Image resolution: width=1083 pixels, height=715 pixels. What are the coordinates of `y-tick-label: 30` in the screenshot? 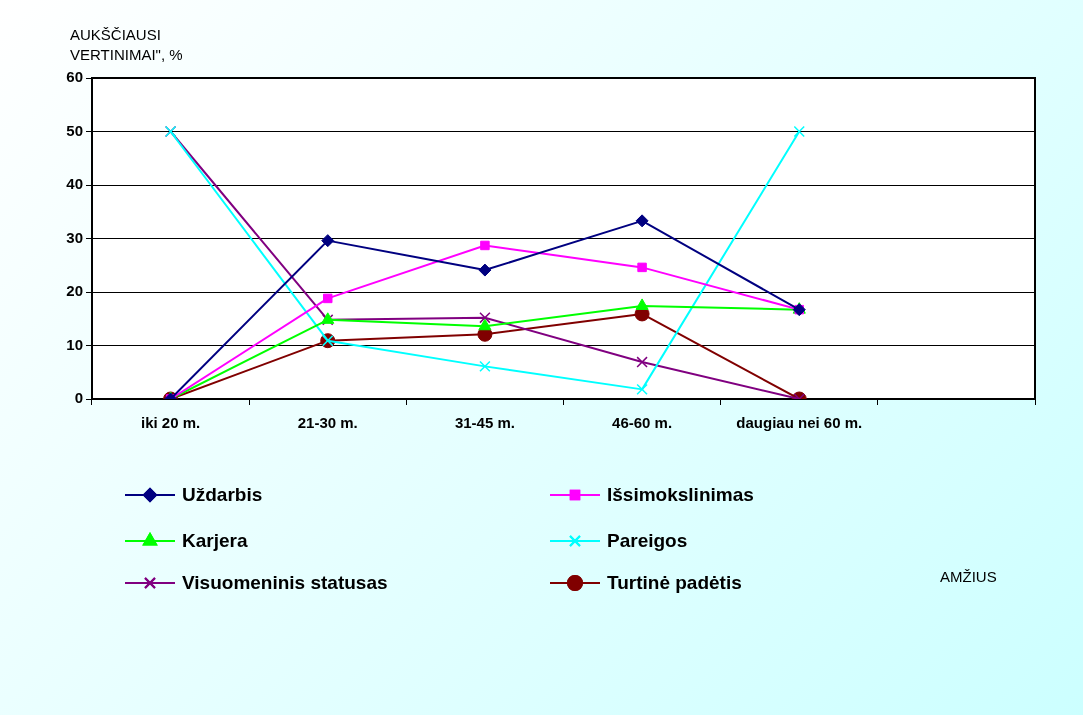 It's located at (74, 237).